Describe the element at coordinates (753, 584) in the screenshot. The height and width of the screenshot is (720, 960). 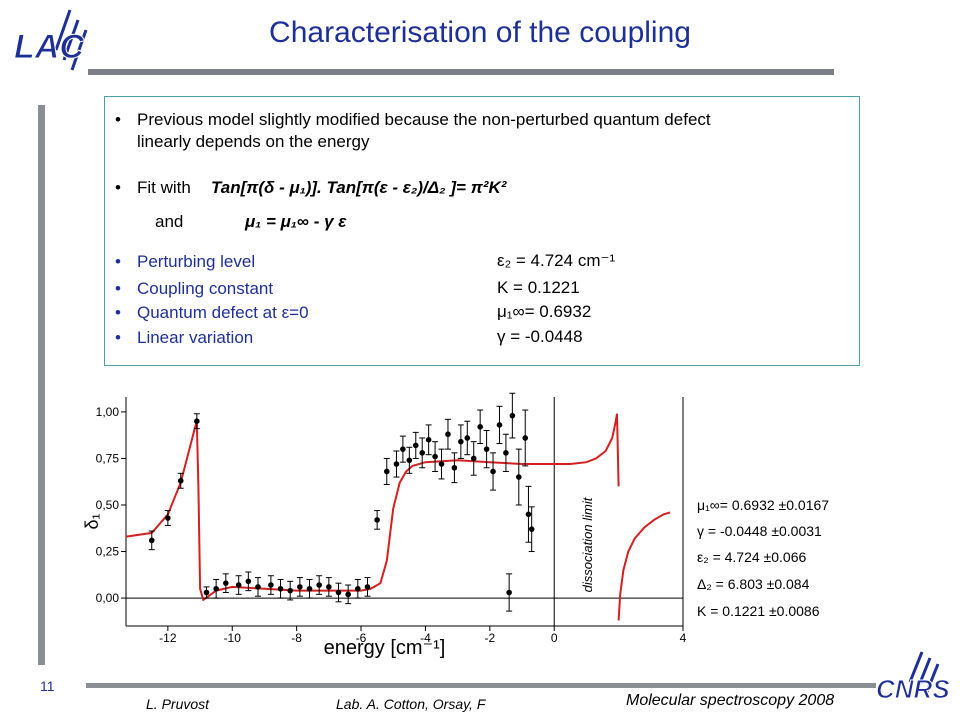
I see `fit-param-delta2: Δ₂ = 6.803 ±0.084` at that location.